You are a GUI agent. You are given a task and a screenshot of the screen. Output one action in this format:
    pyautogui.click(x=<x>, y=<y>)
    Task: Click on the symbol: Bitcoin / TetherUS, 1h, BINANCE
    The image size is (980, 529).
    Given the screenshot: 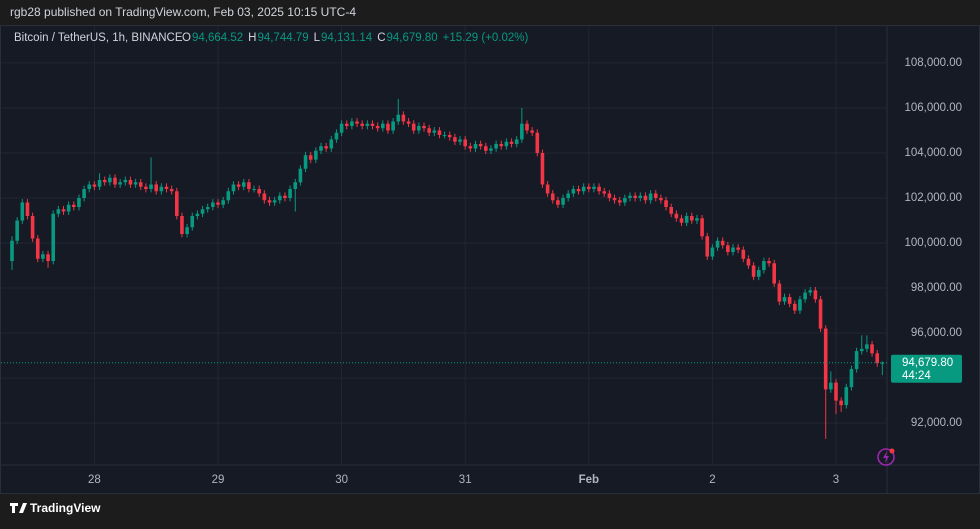 What is the action you would take?
    pyautogui.click(x=98, y=38)
    